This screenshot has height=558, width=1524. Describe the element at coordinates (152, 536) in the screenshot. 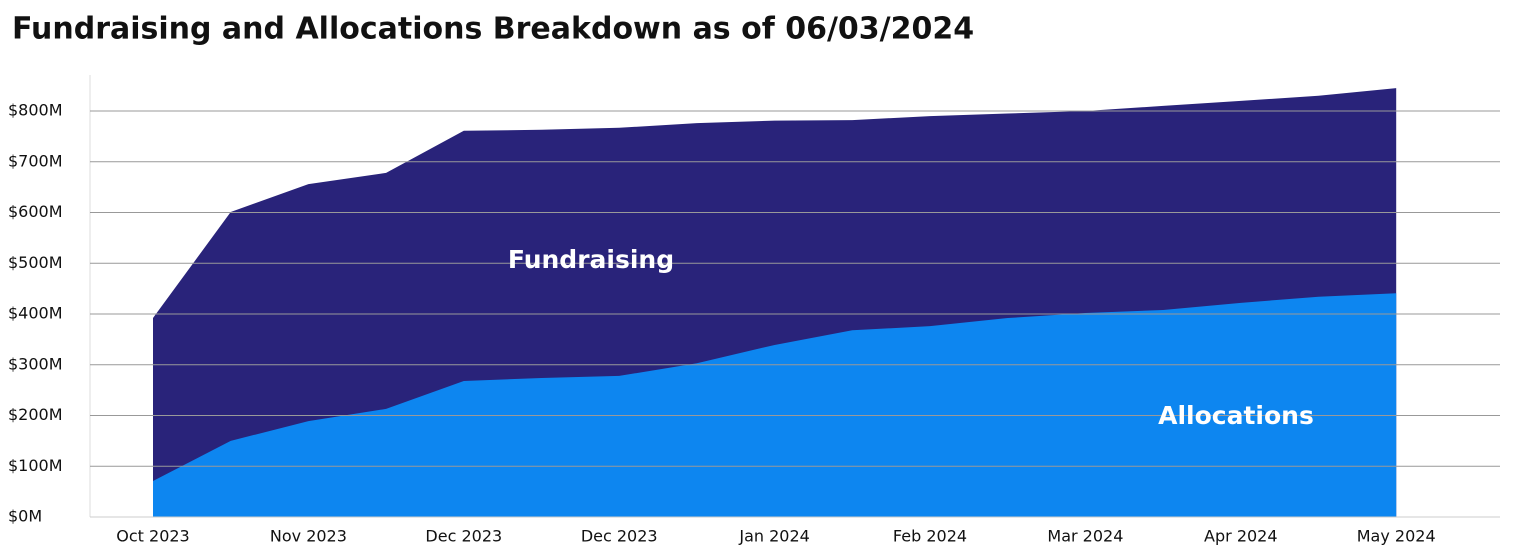

I see `x-tick-label: Oct 2023` at that location.